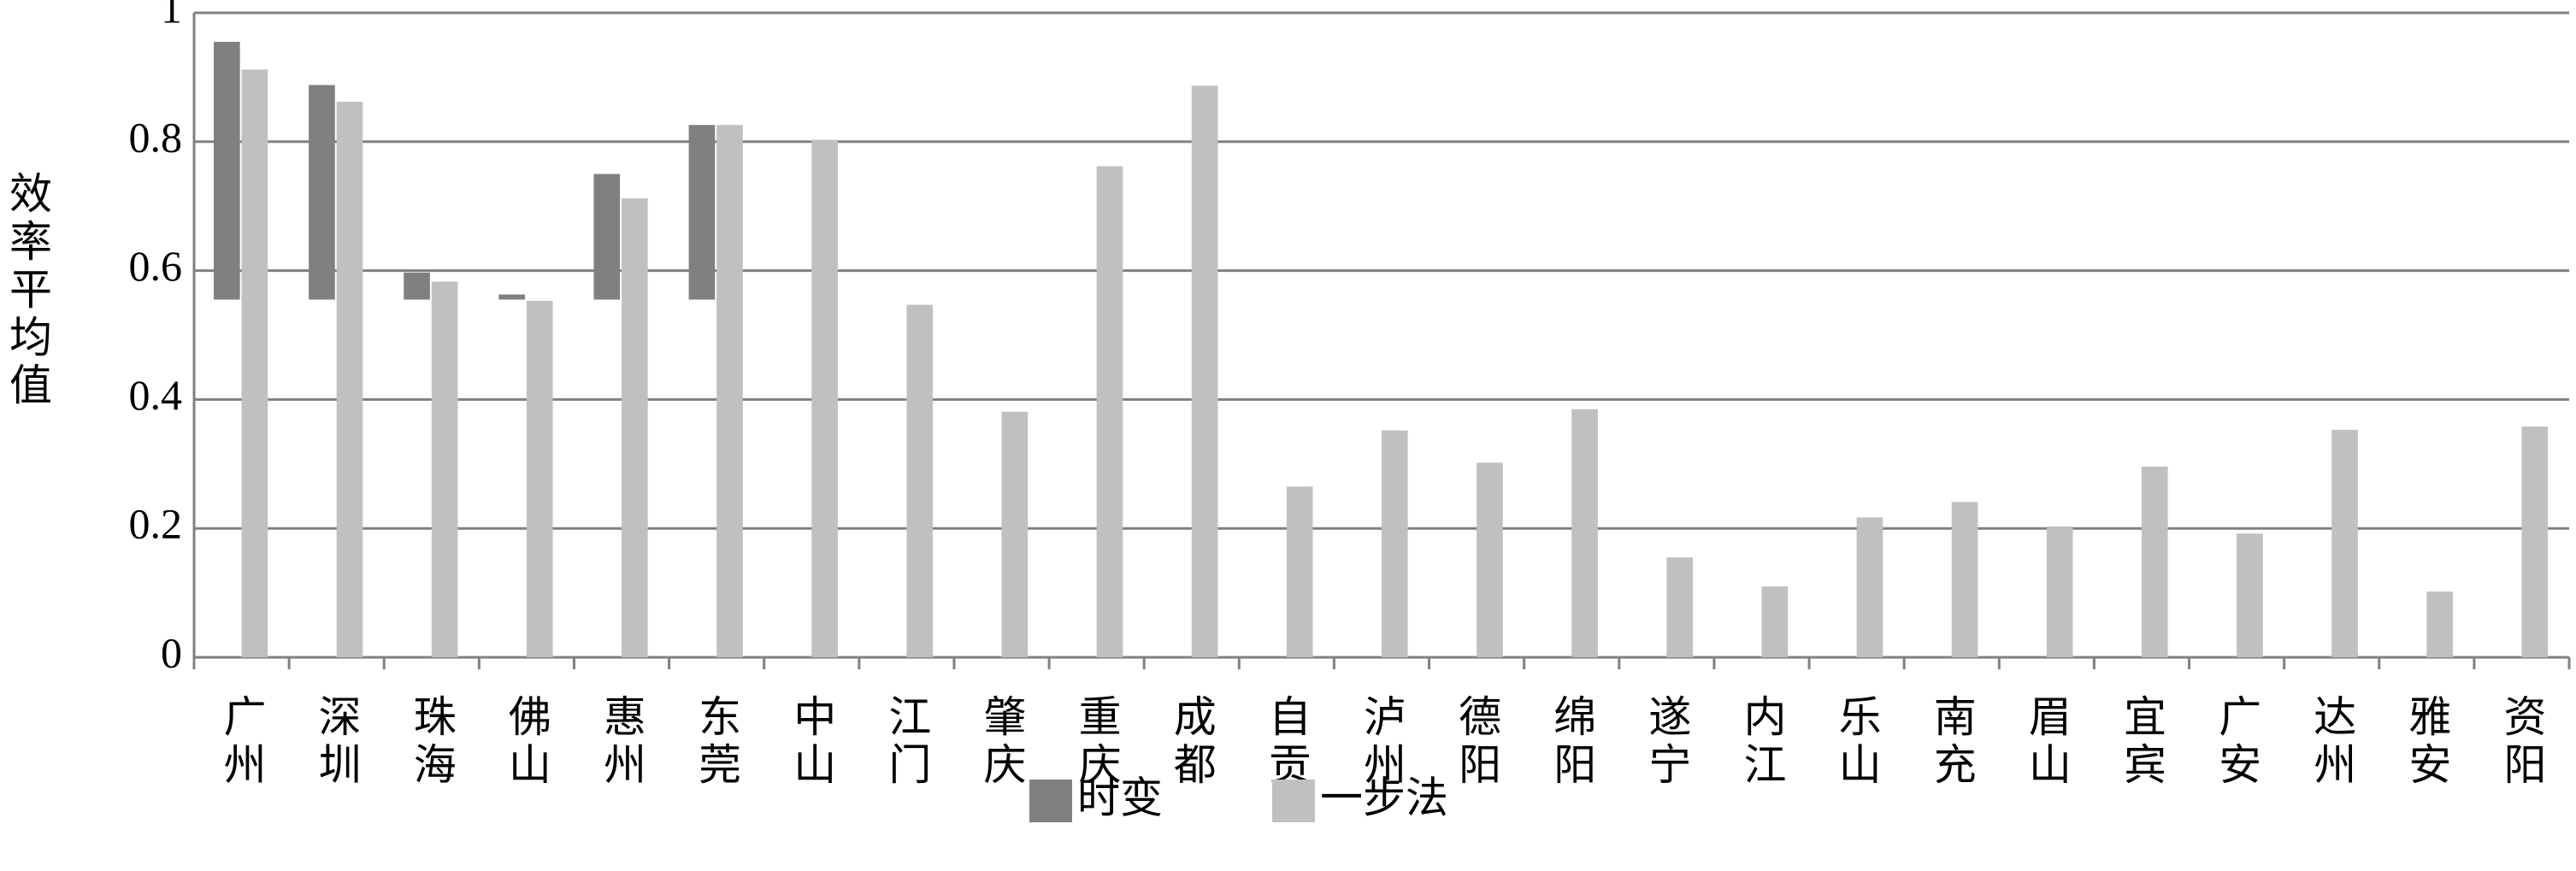 This screenshot has height=871, width=2576. Describe the element at coordinates (1952, 742) in the screenshot. I see `x-tick-label: 南充` at that location.